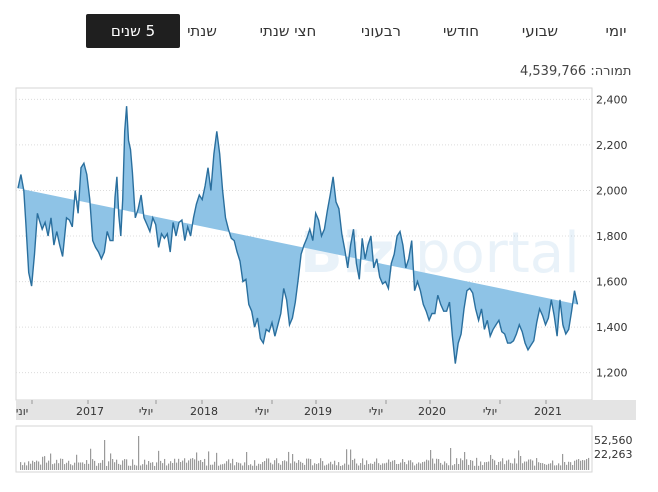 The height and width of the screenshot is (492, 658). What do you see at coordinates (461, 31) in the screenshot?
I see `tab-monthly: חודשי` at bounding box center [461, 31].